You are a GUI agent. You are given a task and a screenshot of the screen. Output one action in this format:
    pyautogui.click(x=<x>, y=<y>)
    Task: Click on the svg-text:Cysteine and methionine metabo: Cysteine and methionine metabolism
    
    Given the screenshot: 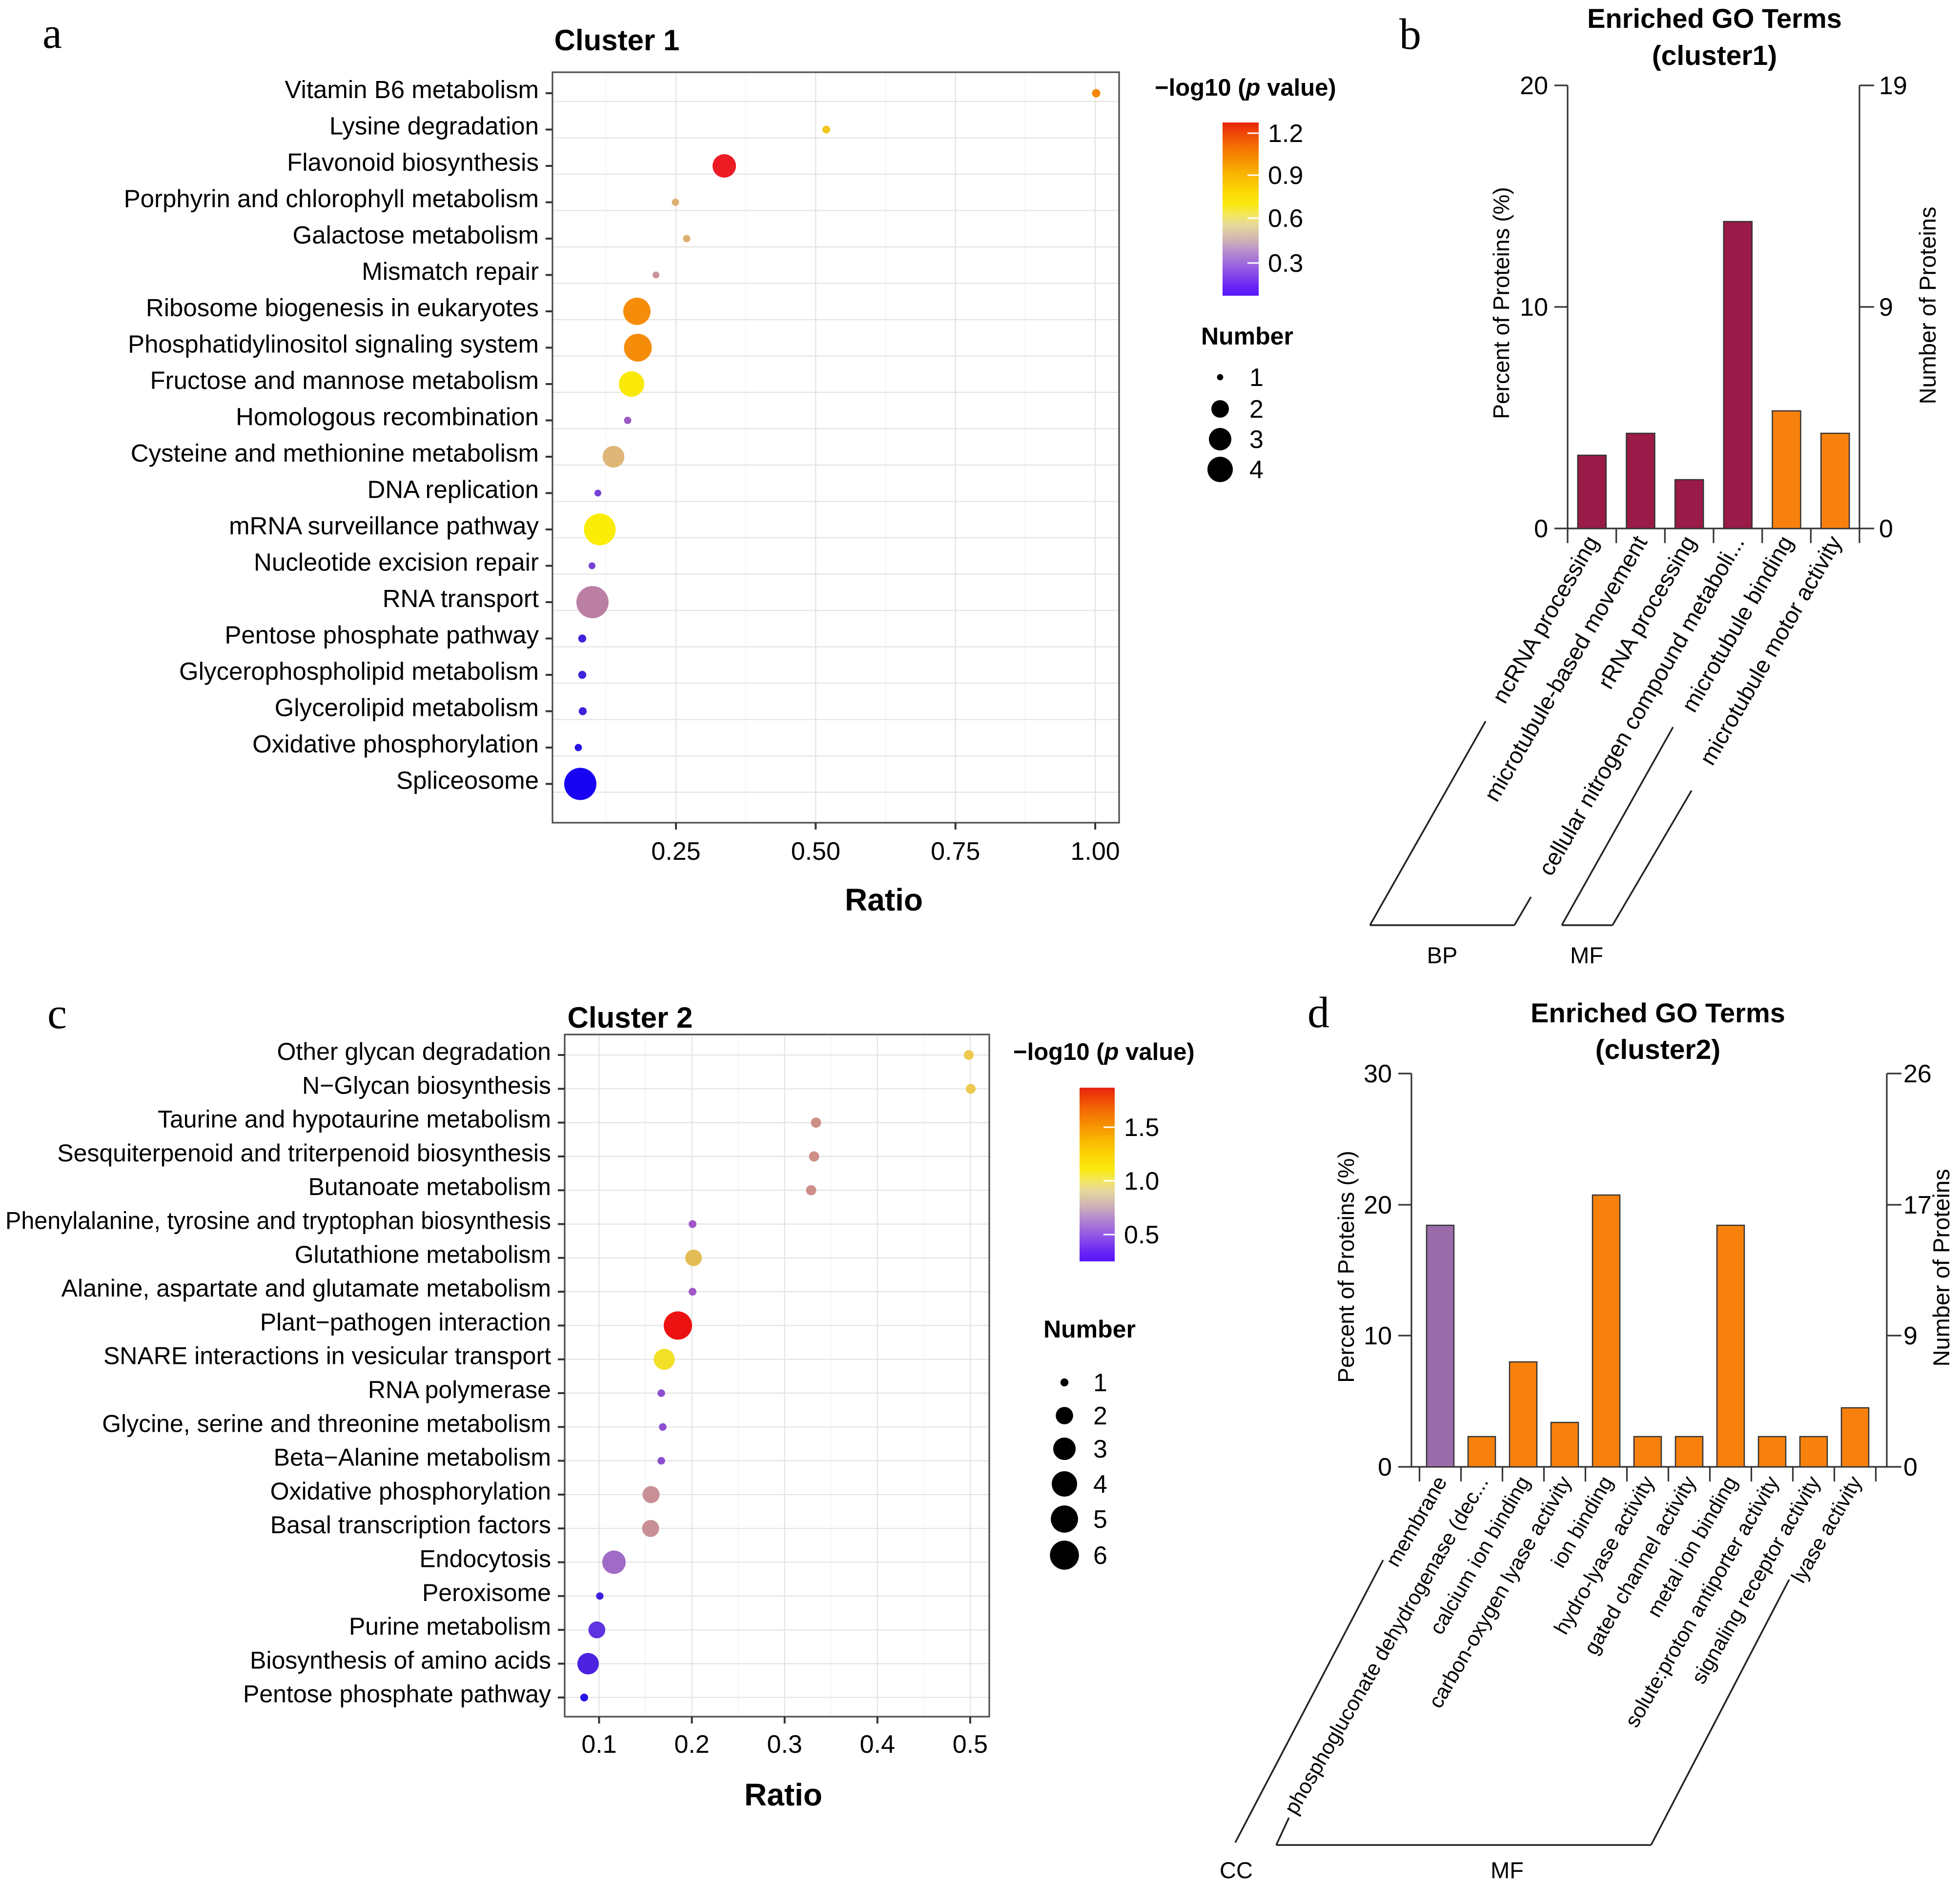 What is the action you would take?
    pyautogui.click(x=335, y=453)
    